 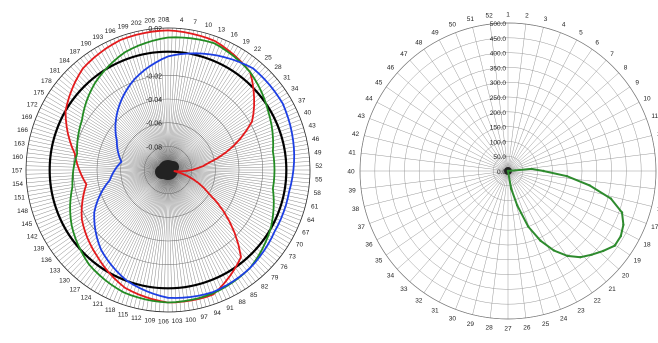 What do you see at coordinates (64, 280) in the screenshot?
I see `angular-tick-label: 130` at bounding box center [64, 280].